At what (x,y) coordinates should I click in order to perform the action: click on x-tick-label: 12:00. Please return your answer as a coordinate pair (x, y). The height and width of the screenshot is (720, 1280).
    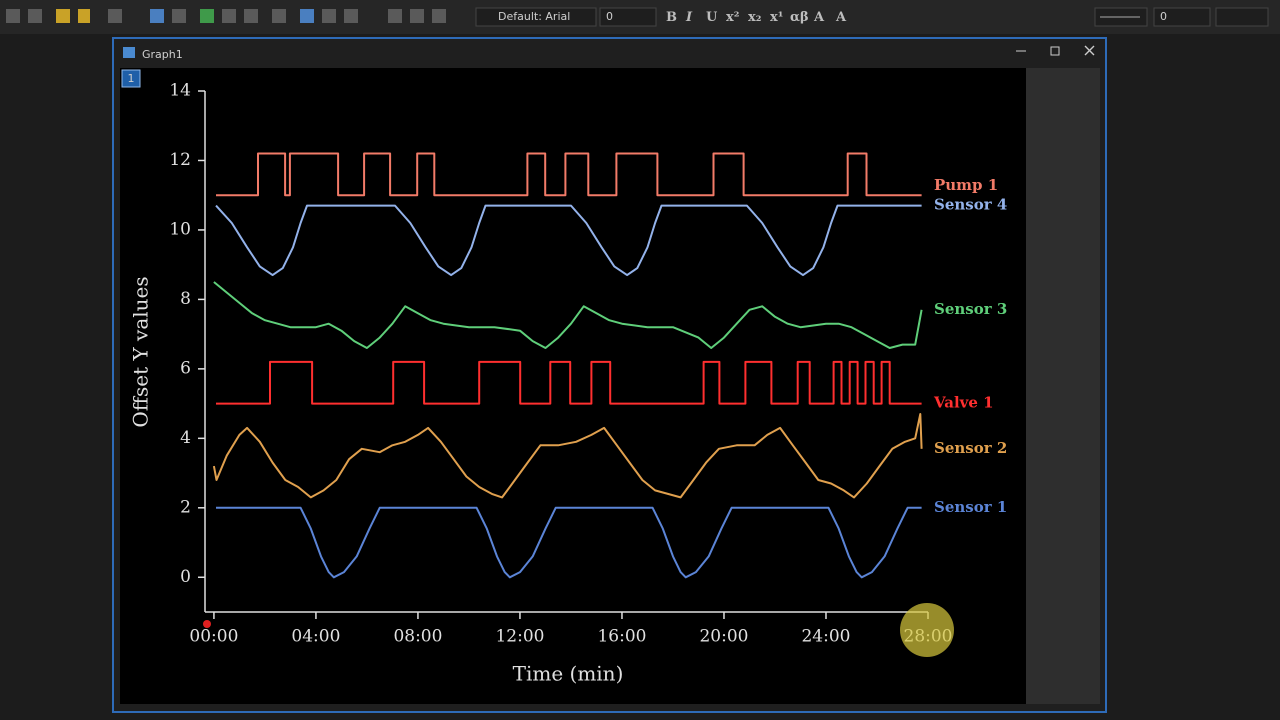
    Looking at the image, I should click on (519, 637).